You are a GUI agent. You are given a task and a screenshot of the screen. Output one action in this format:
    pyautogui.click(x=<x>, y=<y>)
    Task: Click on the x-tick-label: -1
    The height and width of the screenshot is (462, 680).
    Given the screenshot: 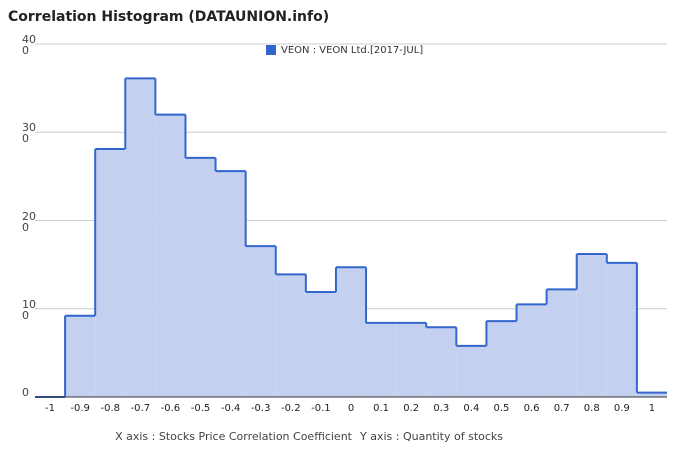 What is the action you would take?
    pyautogui.click(x=50, y=408)
    